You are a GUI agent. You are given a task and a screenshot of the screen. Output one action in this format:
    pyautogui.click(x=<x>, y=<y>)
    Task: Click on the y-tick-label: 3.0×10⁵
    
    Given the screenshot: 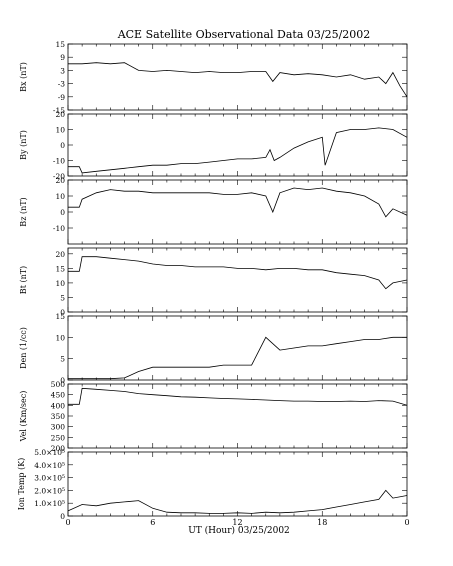 What is the action you would take?
    pyautogui.click(x=49, y=478)
    